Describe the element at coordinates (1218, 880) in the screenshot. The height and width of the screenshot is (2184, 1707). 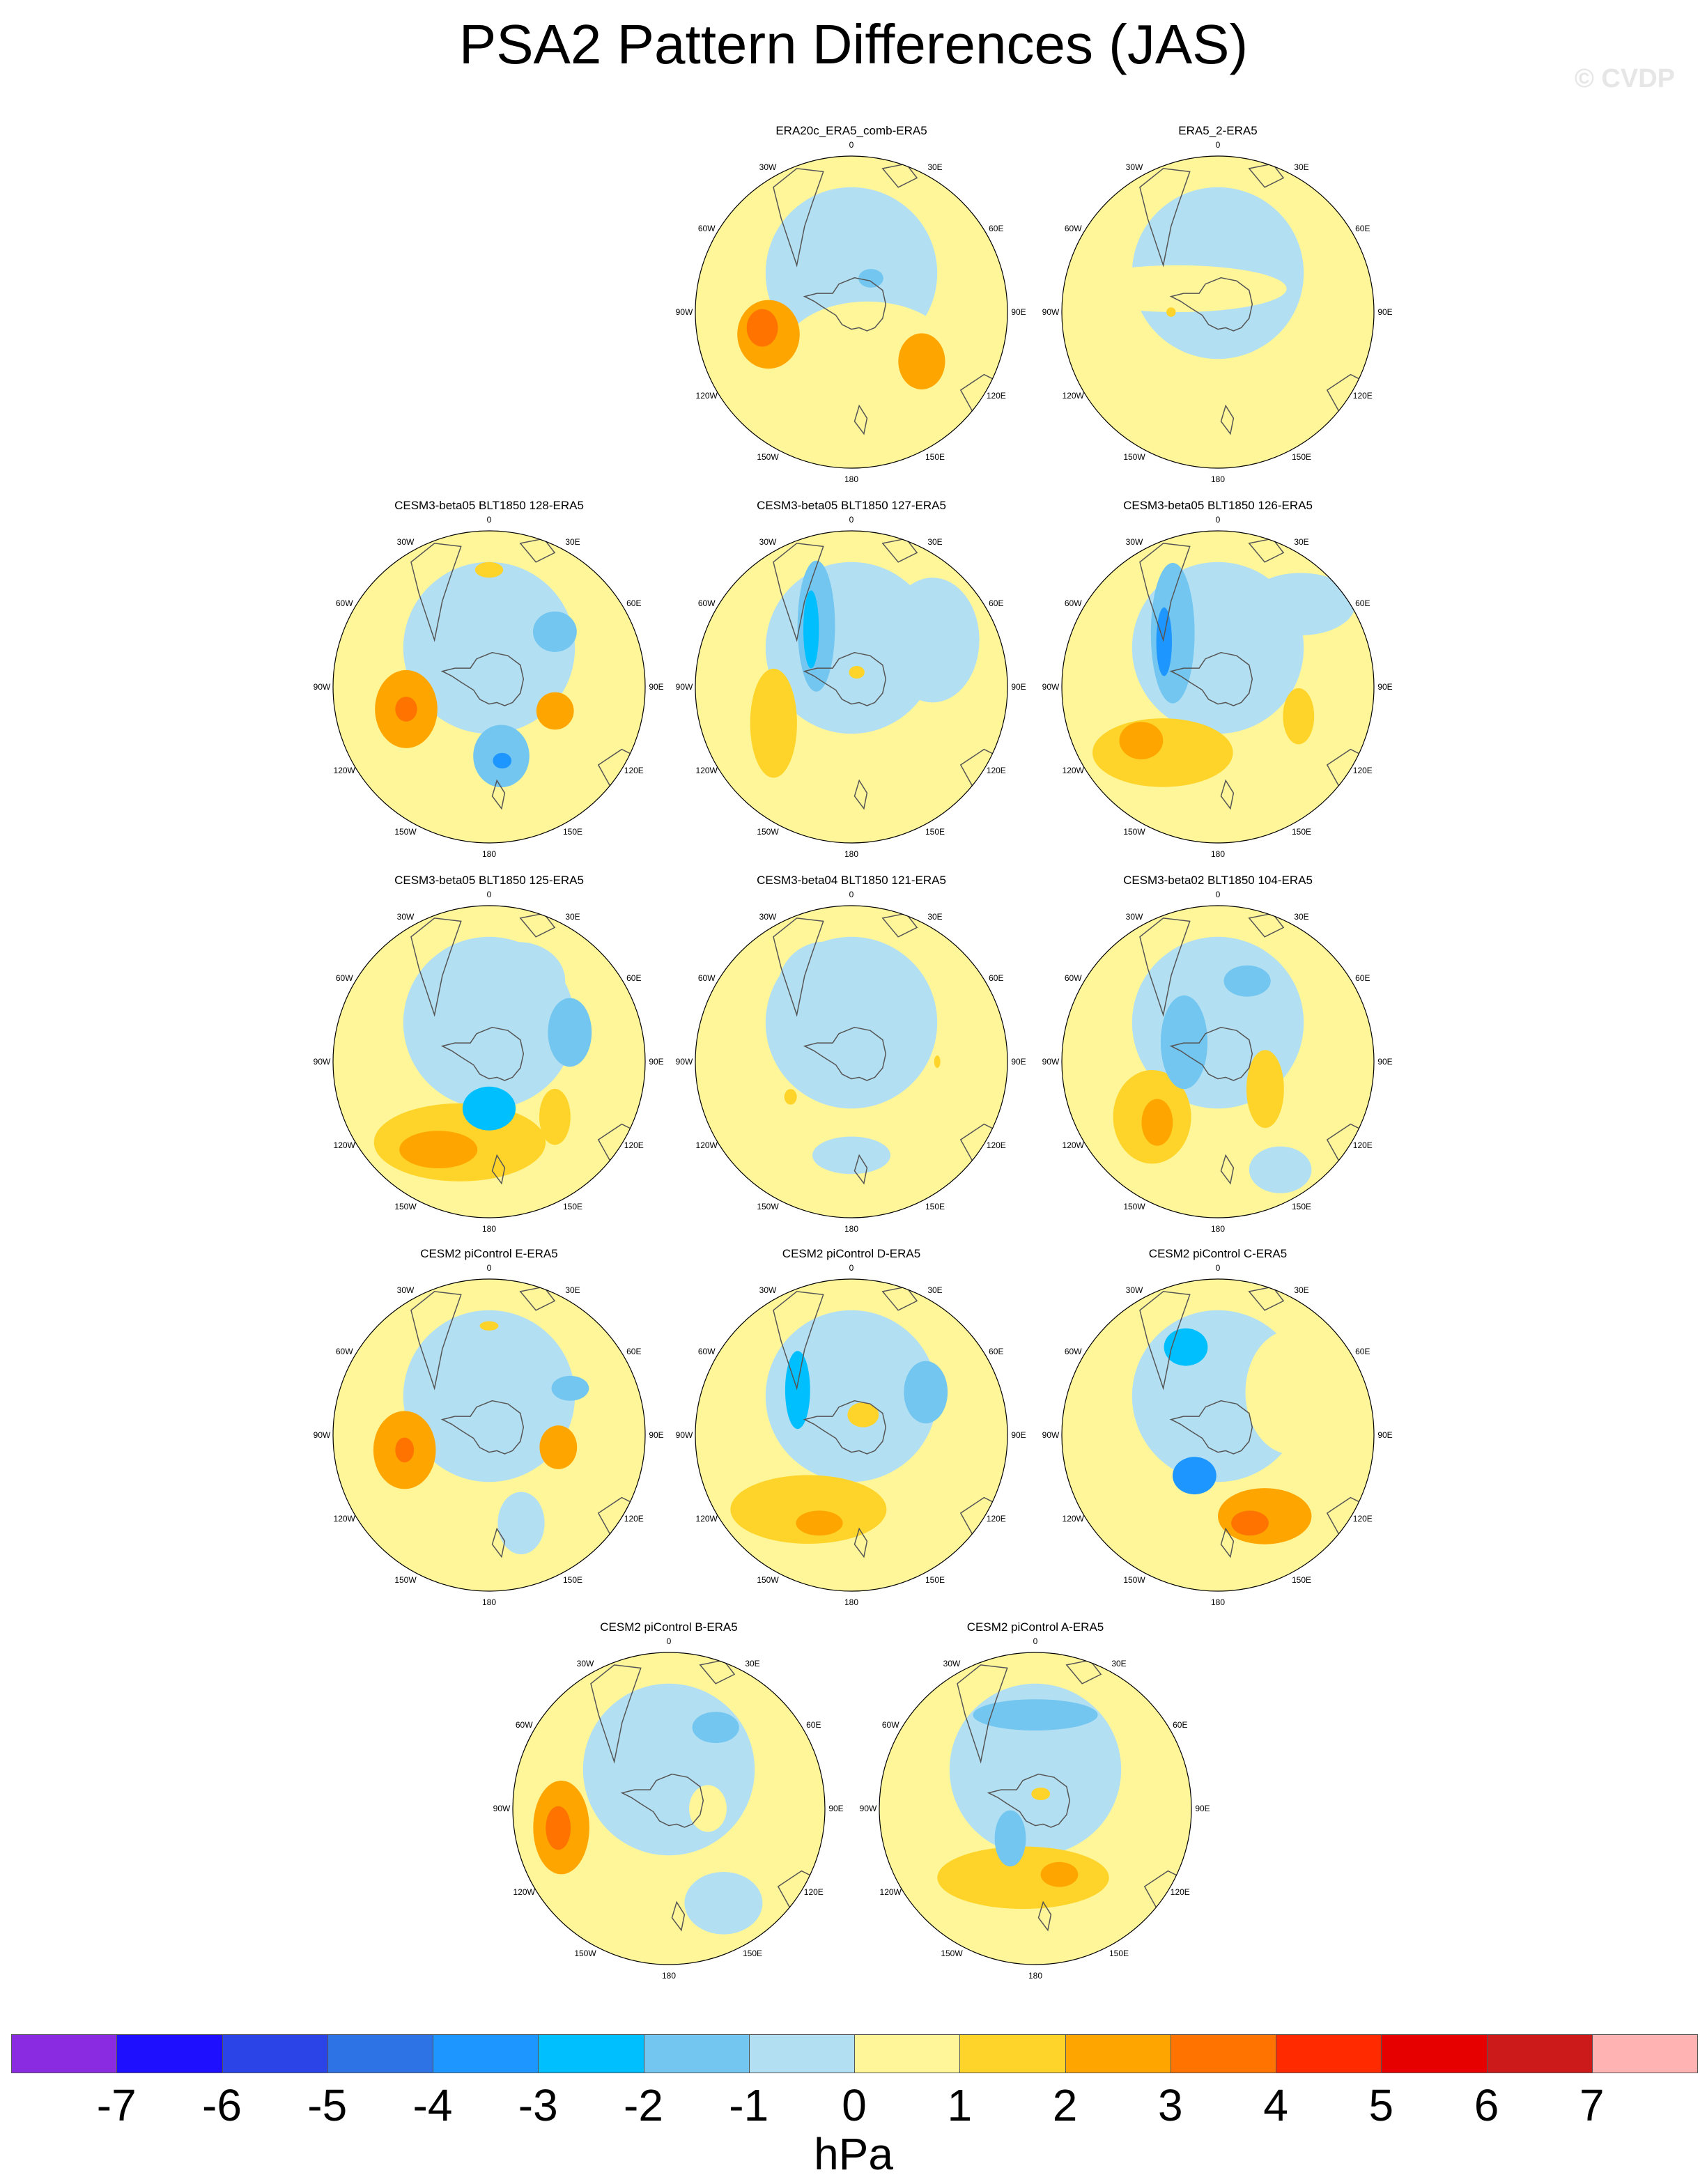
I see `panel-title: CESM3-beta02 BLT1850 104-ERA5` at that location.